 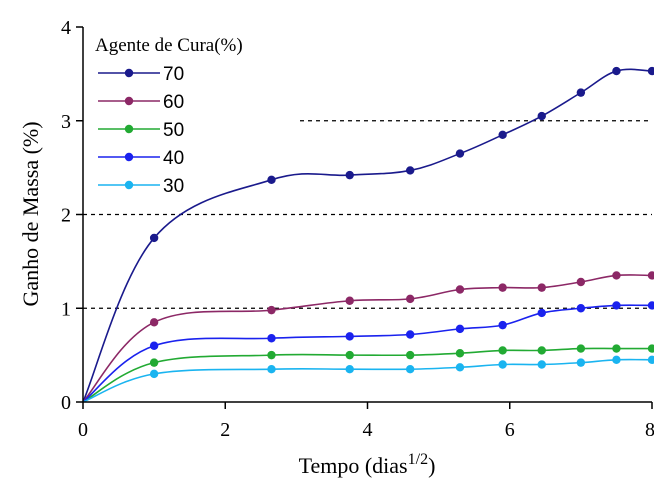 What do you see at coordinates (83, 430) in the screenshot?
I see `x-tick-label-0: 0` at bounding box center [83, 430].